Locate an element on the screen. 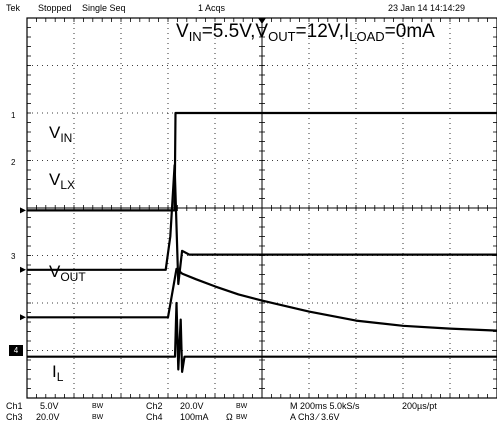  channel-4-marker: 4 is located at coordinates (16, 350).